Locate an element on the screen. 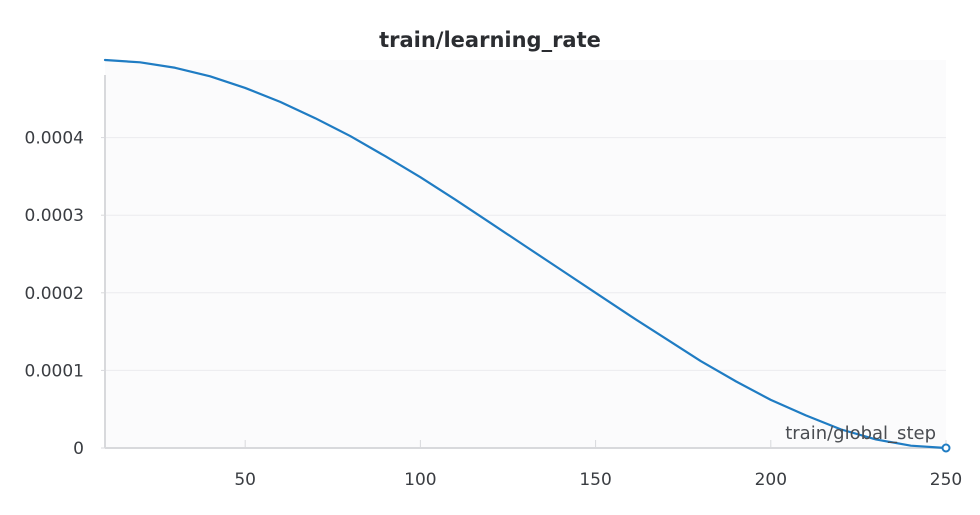 The width and height of the screenshot is (980, 515). y-tick-label: 0.0004 is located at coordinates (54, 139).